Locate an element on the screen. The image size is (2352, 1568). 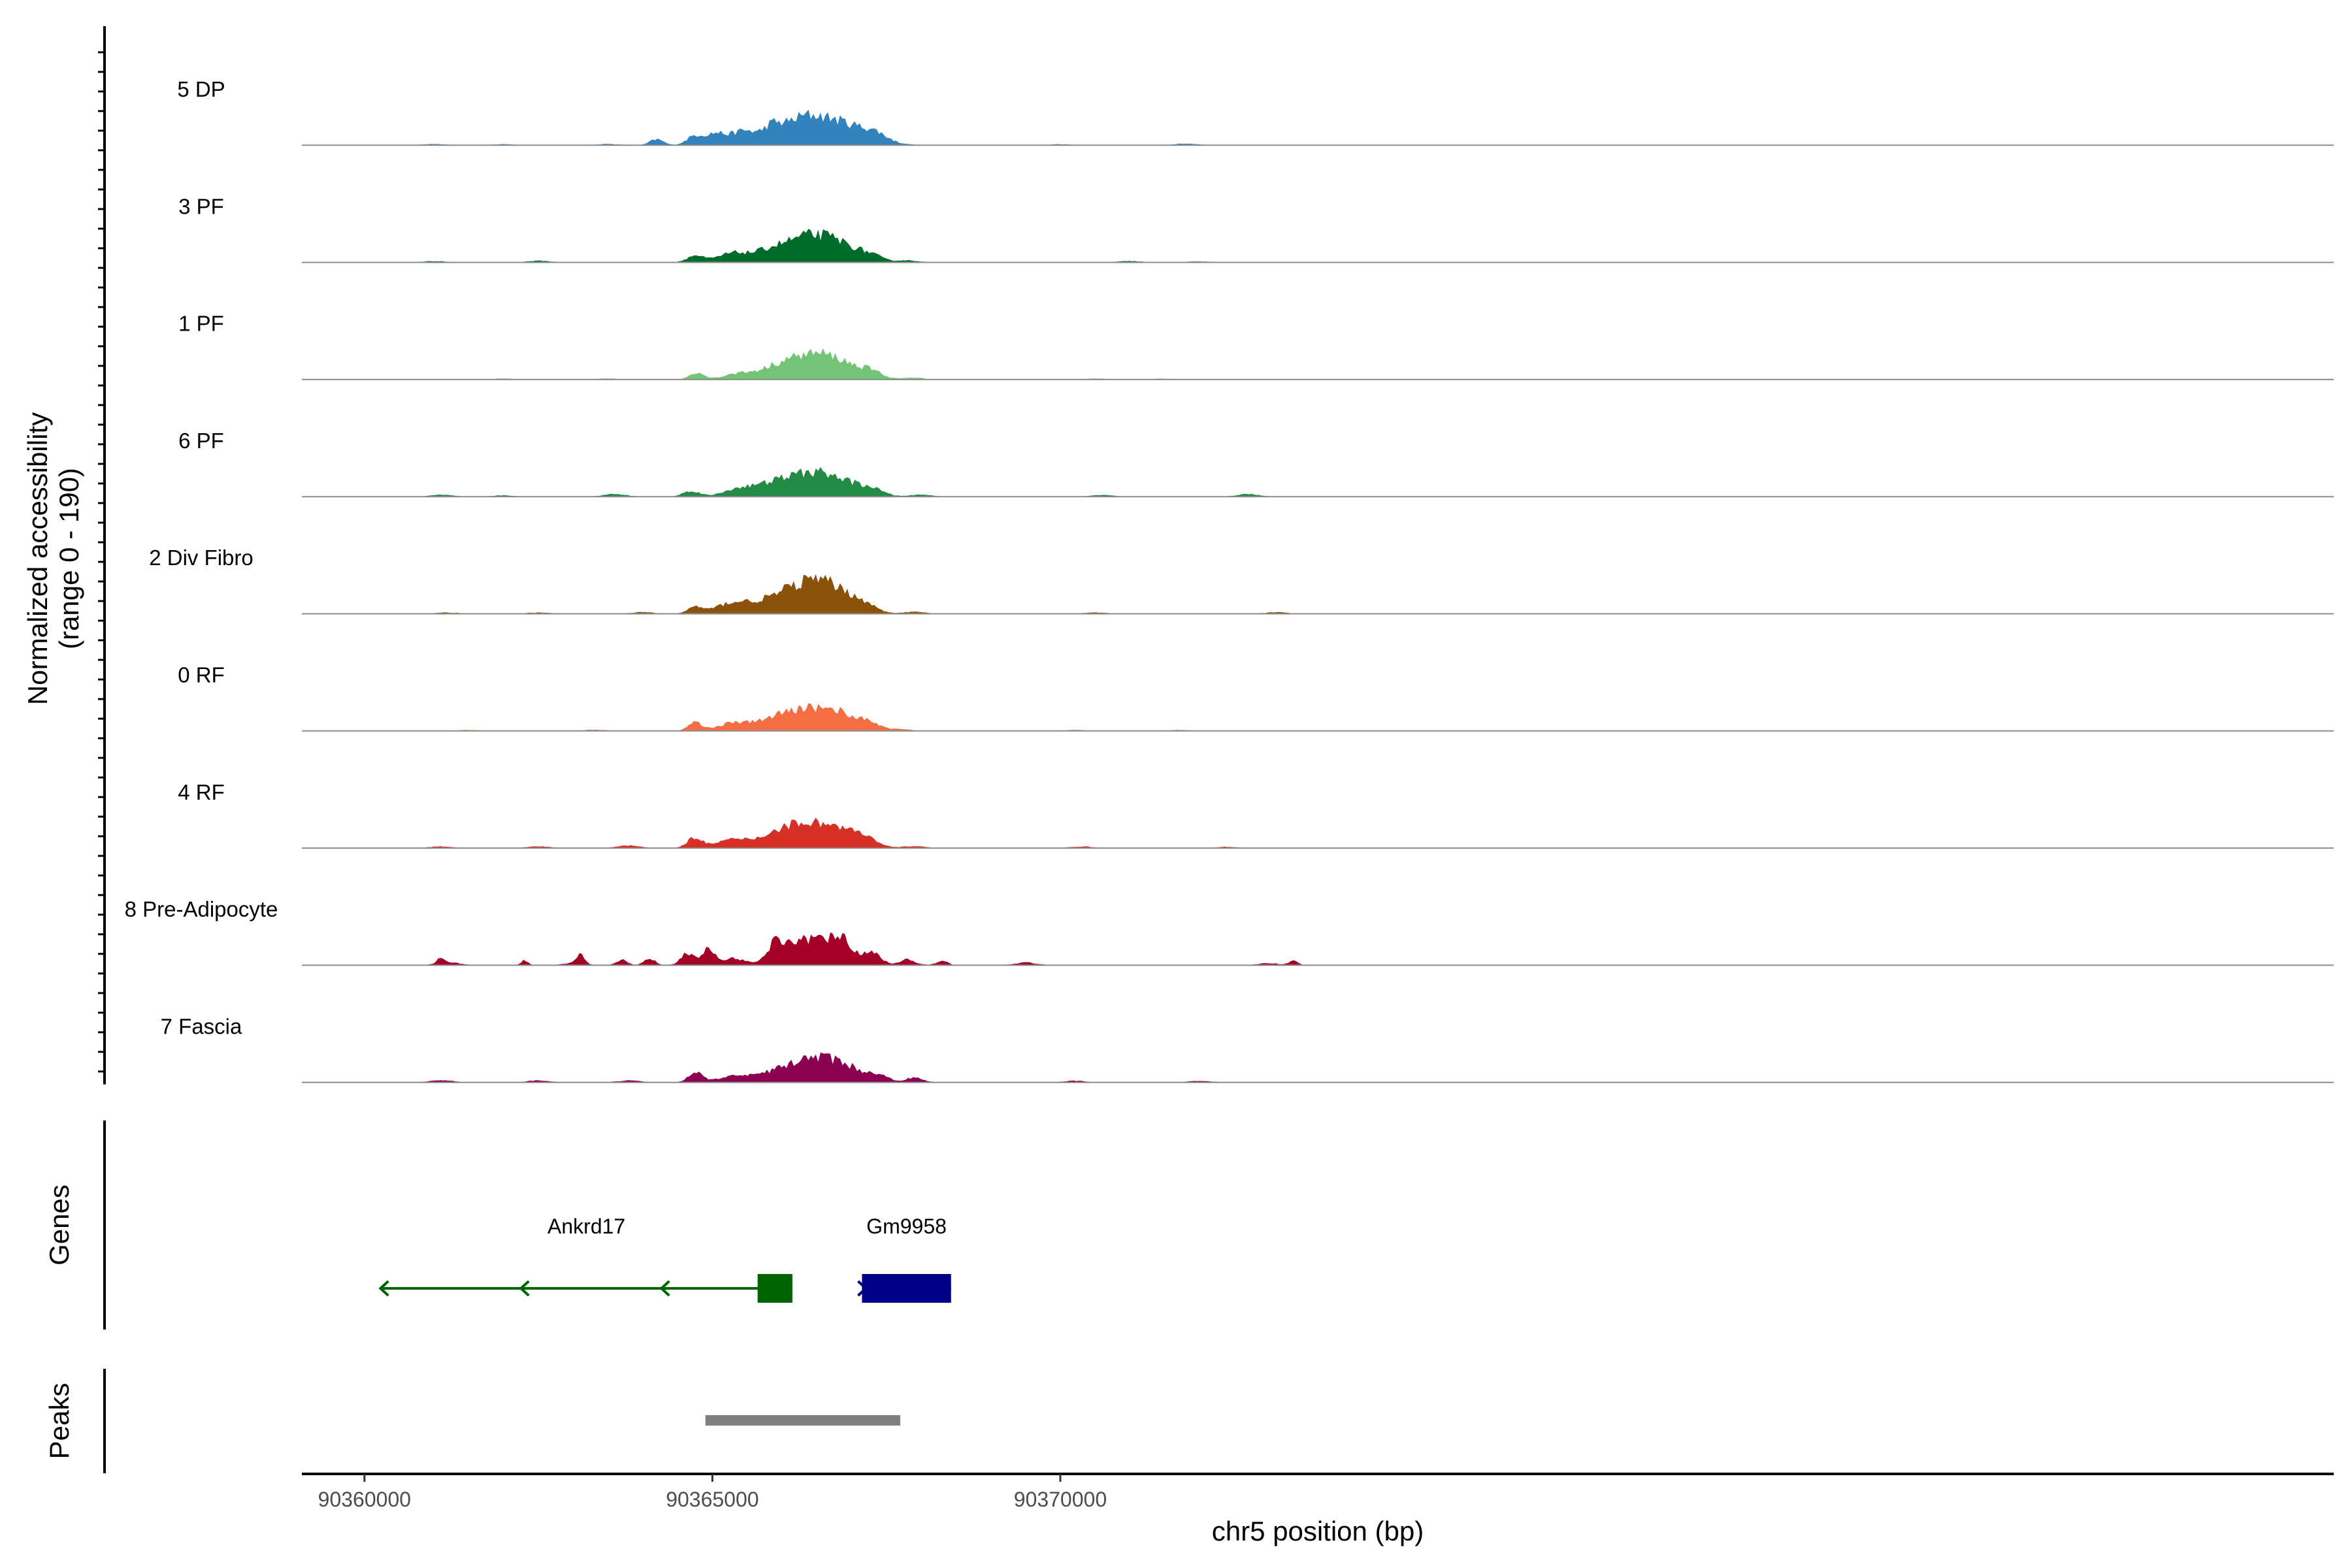
x-axis-tick-label: 90365000 is located at coordinates (712, 1499).